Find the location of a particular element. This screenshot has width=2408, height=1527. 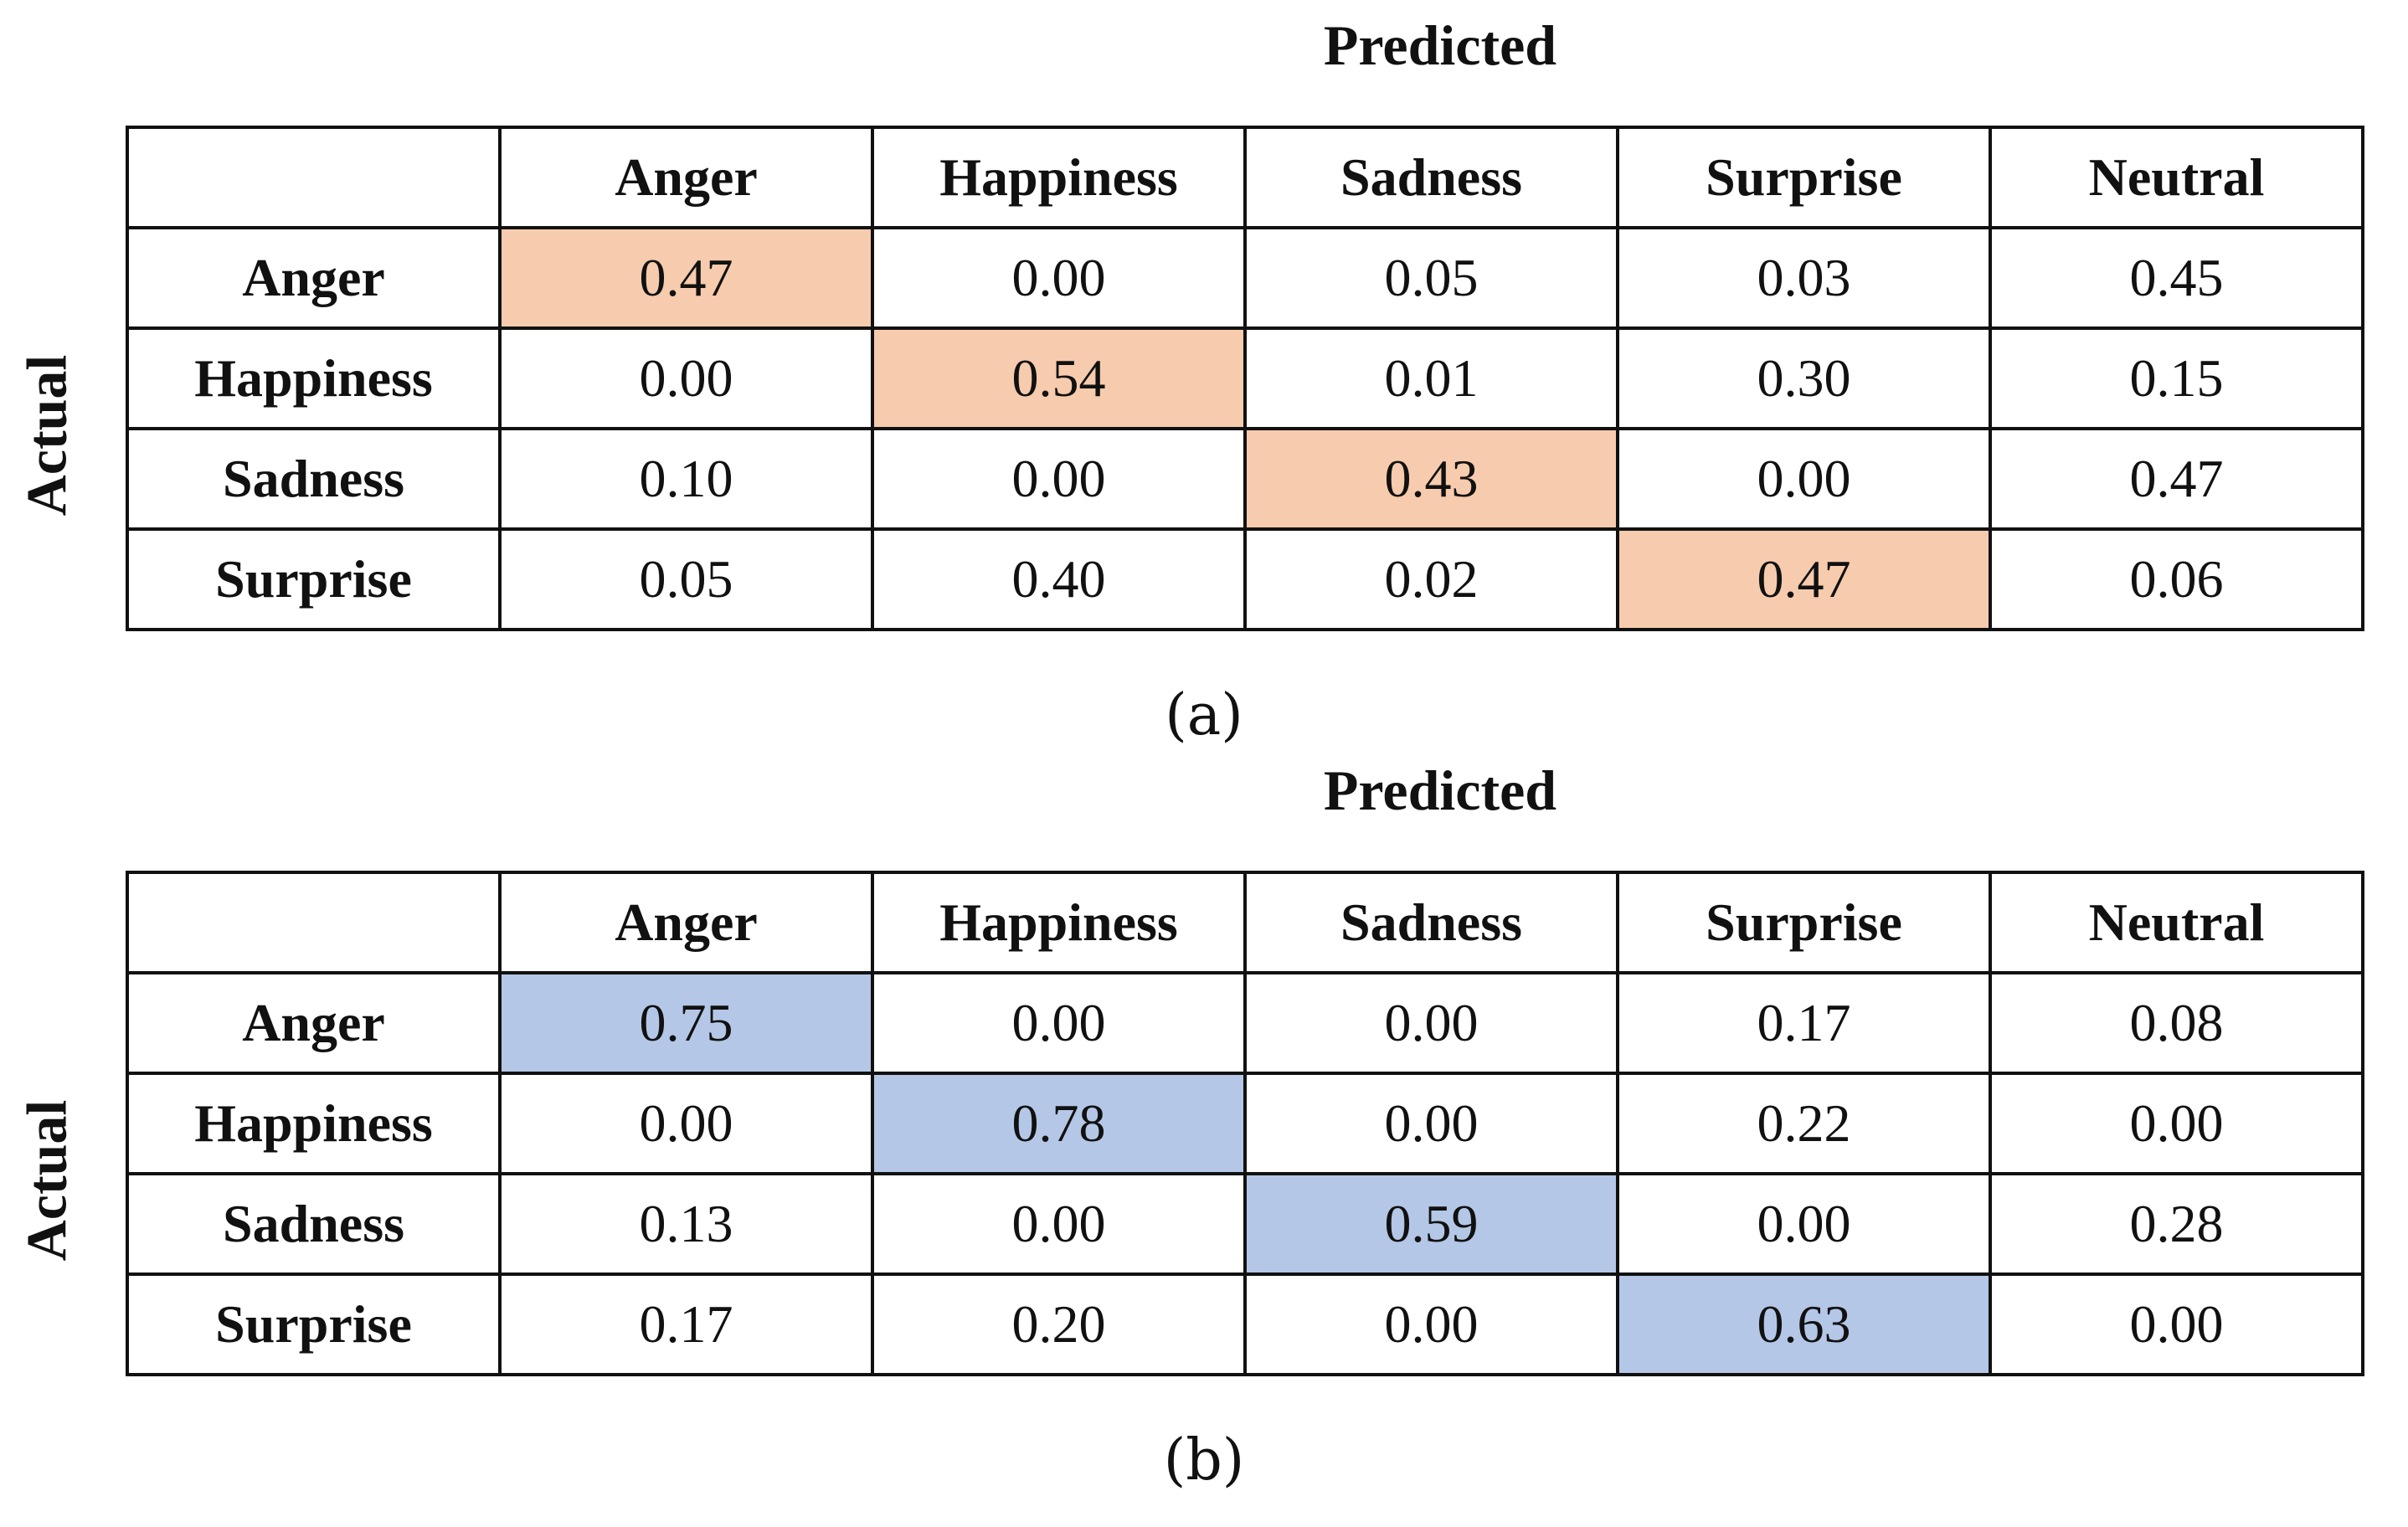

matrix-cell: 0.13 is located at coordinates (686, 1224).